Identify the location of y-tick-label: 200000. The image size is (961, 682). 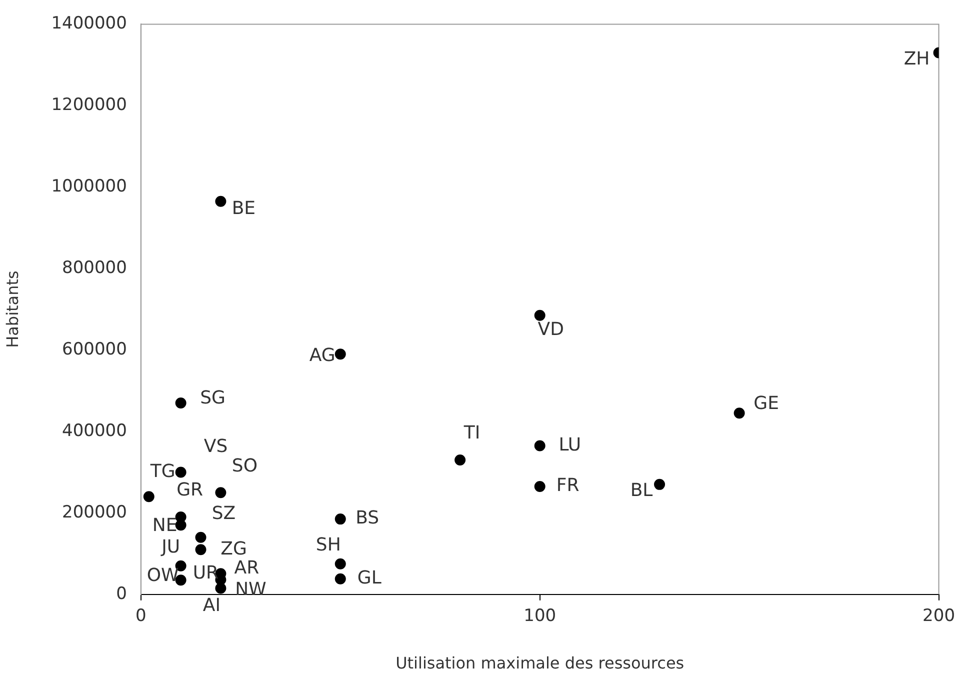
(94, 512).